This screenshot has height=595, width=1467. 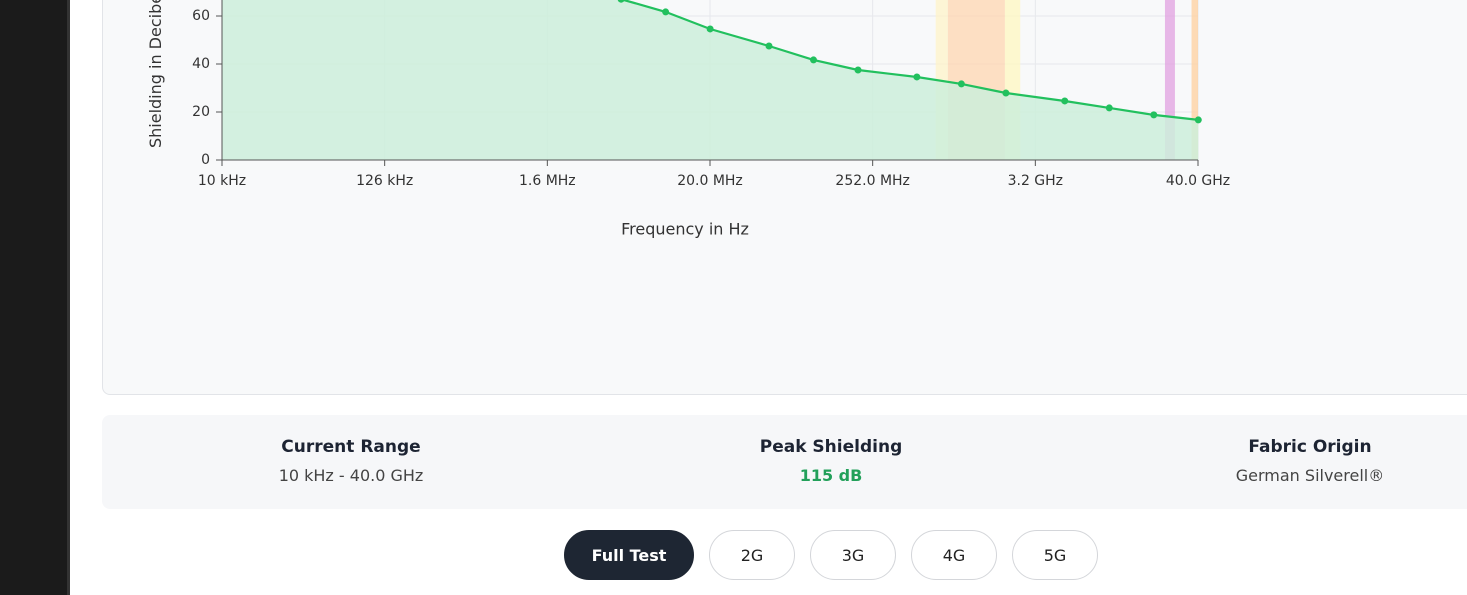 I want to click on summary-value: 10 kHz - 40.0 GHz, so click(x=351, y=475).